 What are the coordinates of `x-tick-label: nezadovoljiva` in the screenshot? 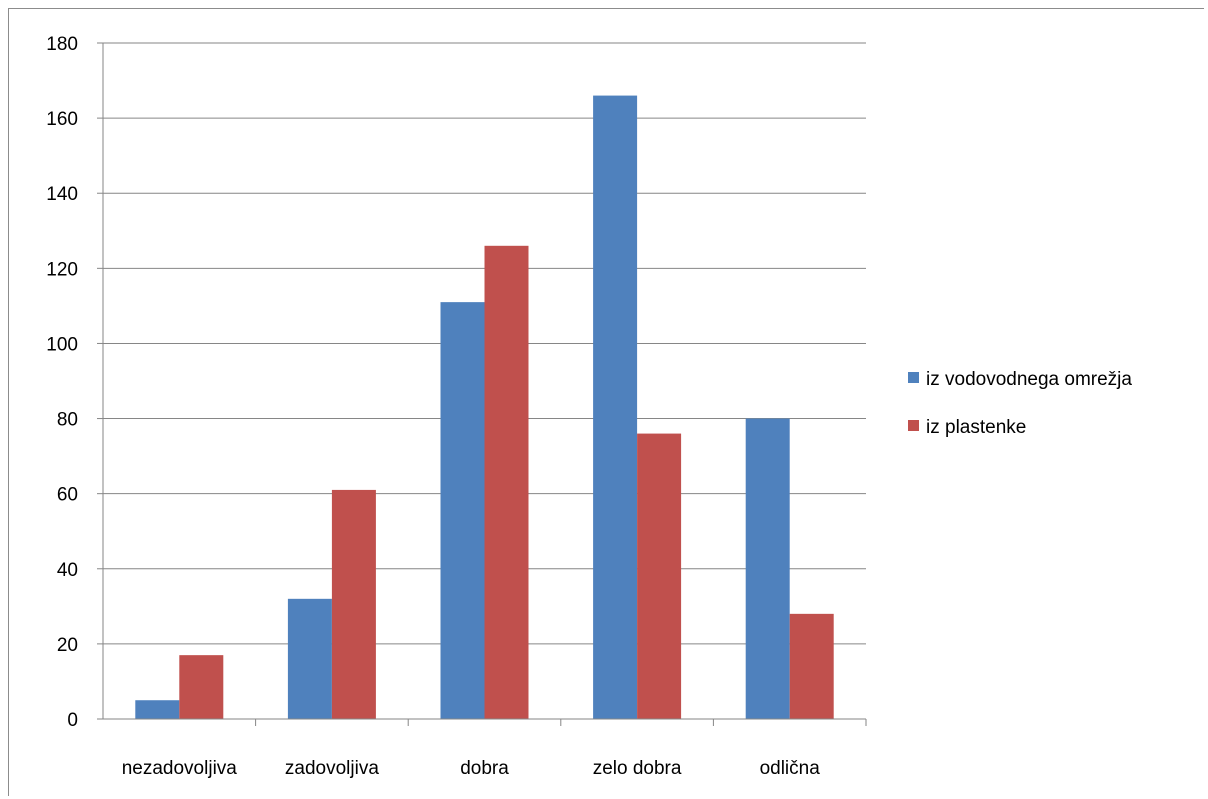 It's located at (180, 768).